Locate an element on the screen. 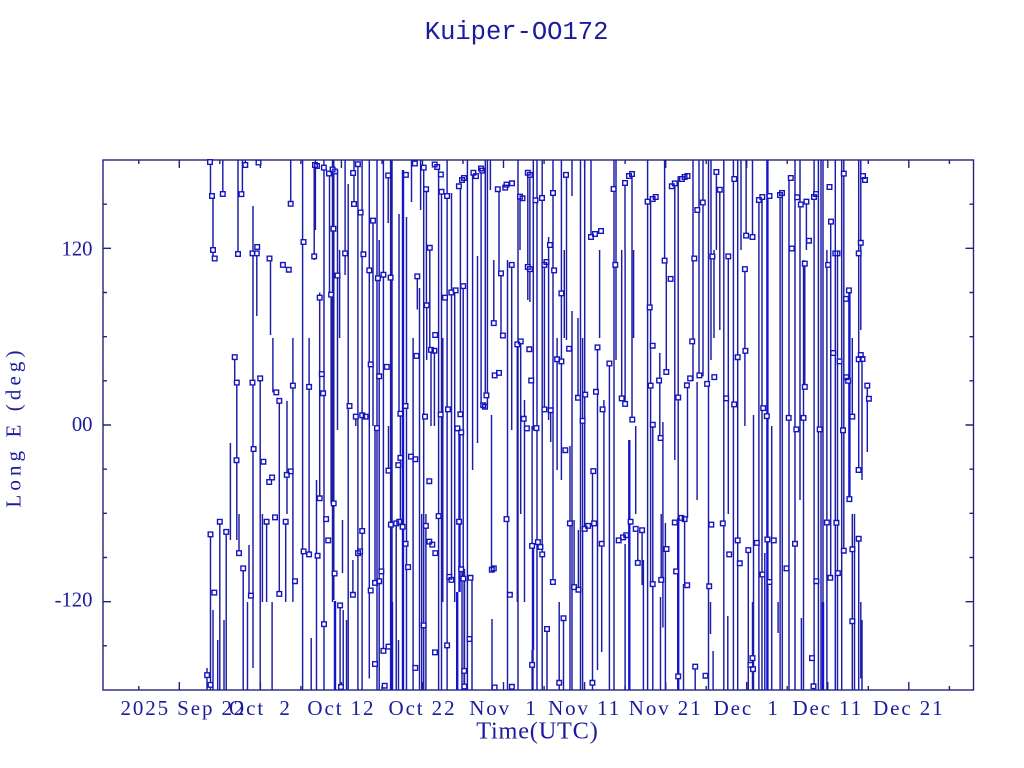 This screenshot has height=768, width=1024. svg-text: Nov 21 is located at coordinates (666, 708).